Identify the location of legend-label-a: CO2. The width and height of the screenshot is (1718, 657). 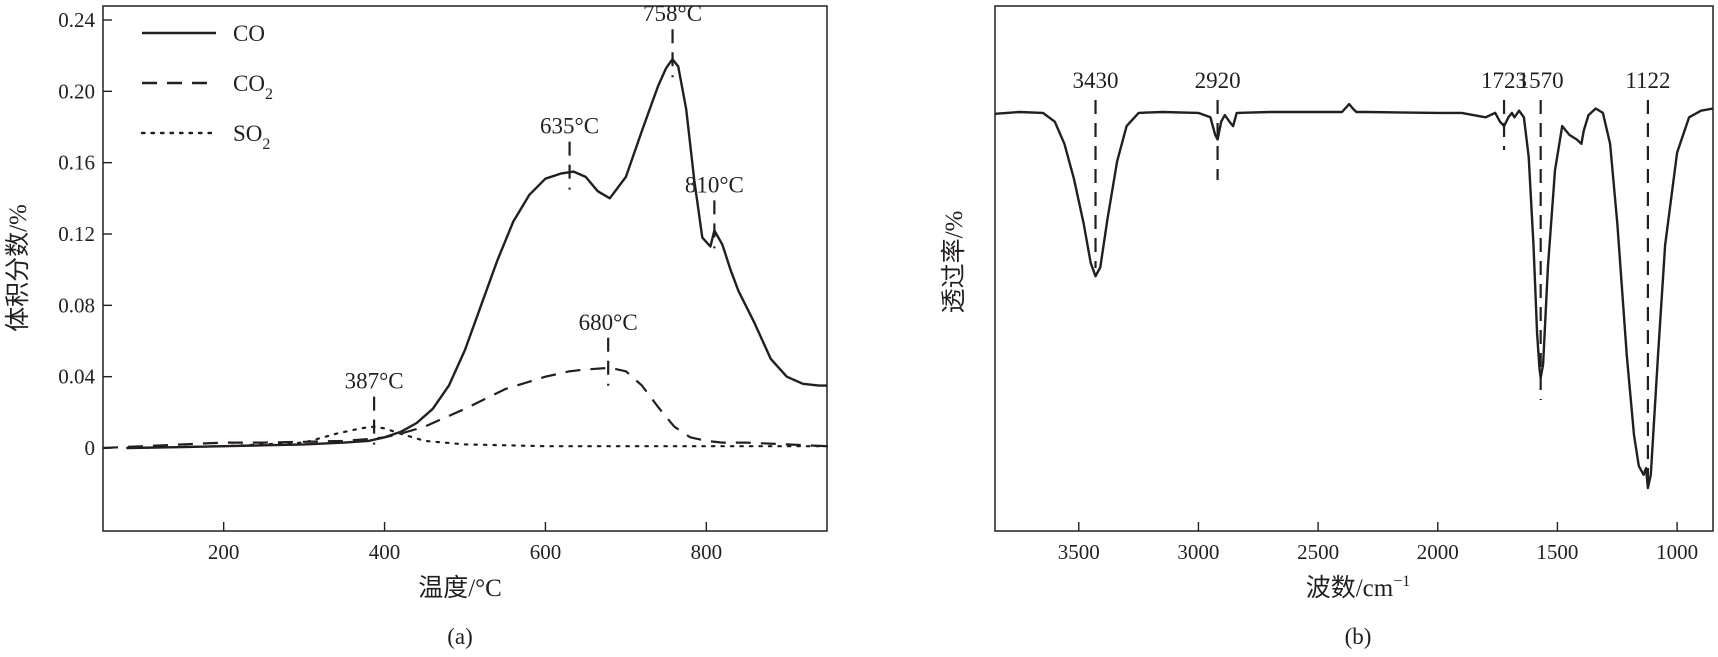
(253, 87).